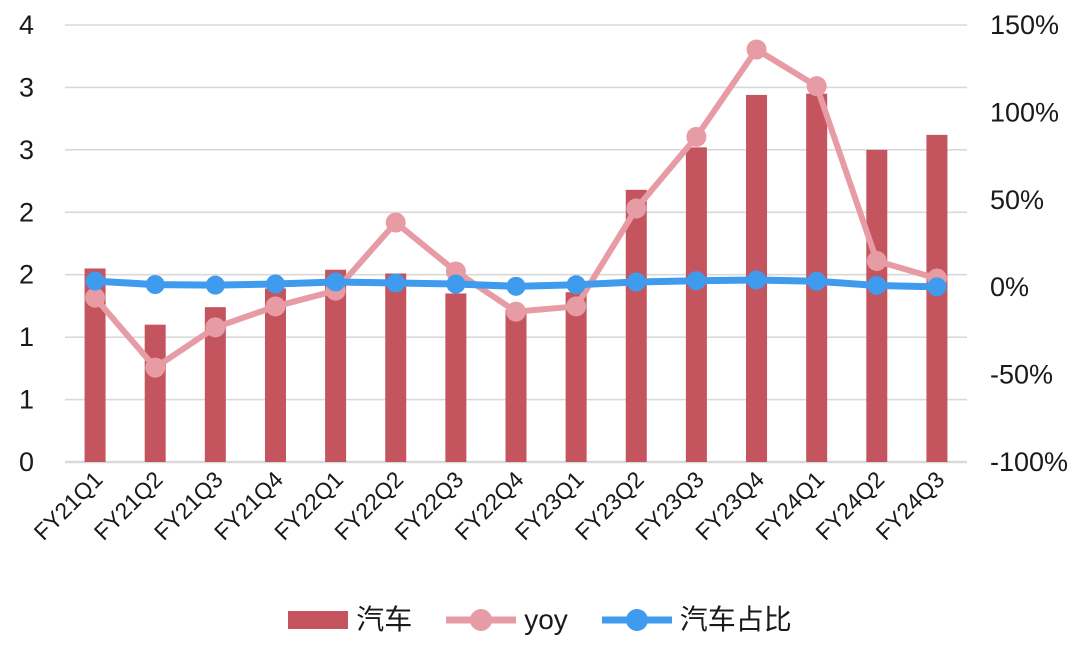 The width and height of the screenshot is (1080, 646). Describe the element at coordinates (1009, 287) in the screenshot. I see `right-axis-tick-label: 0%` at that location.